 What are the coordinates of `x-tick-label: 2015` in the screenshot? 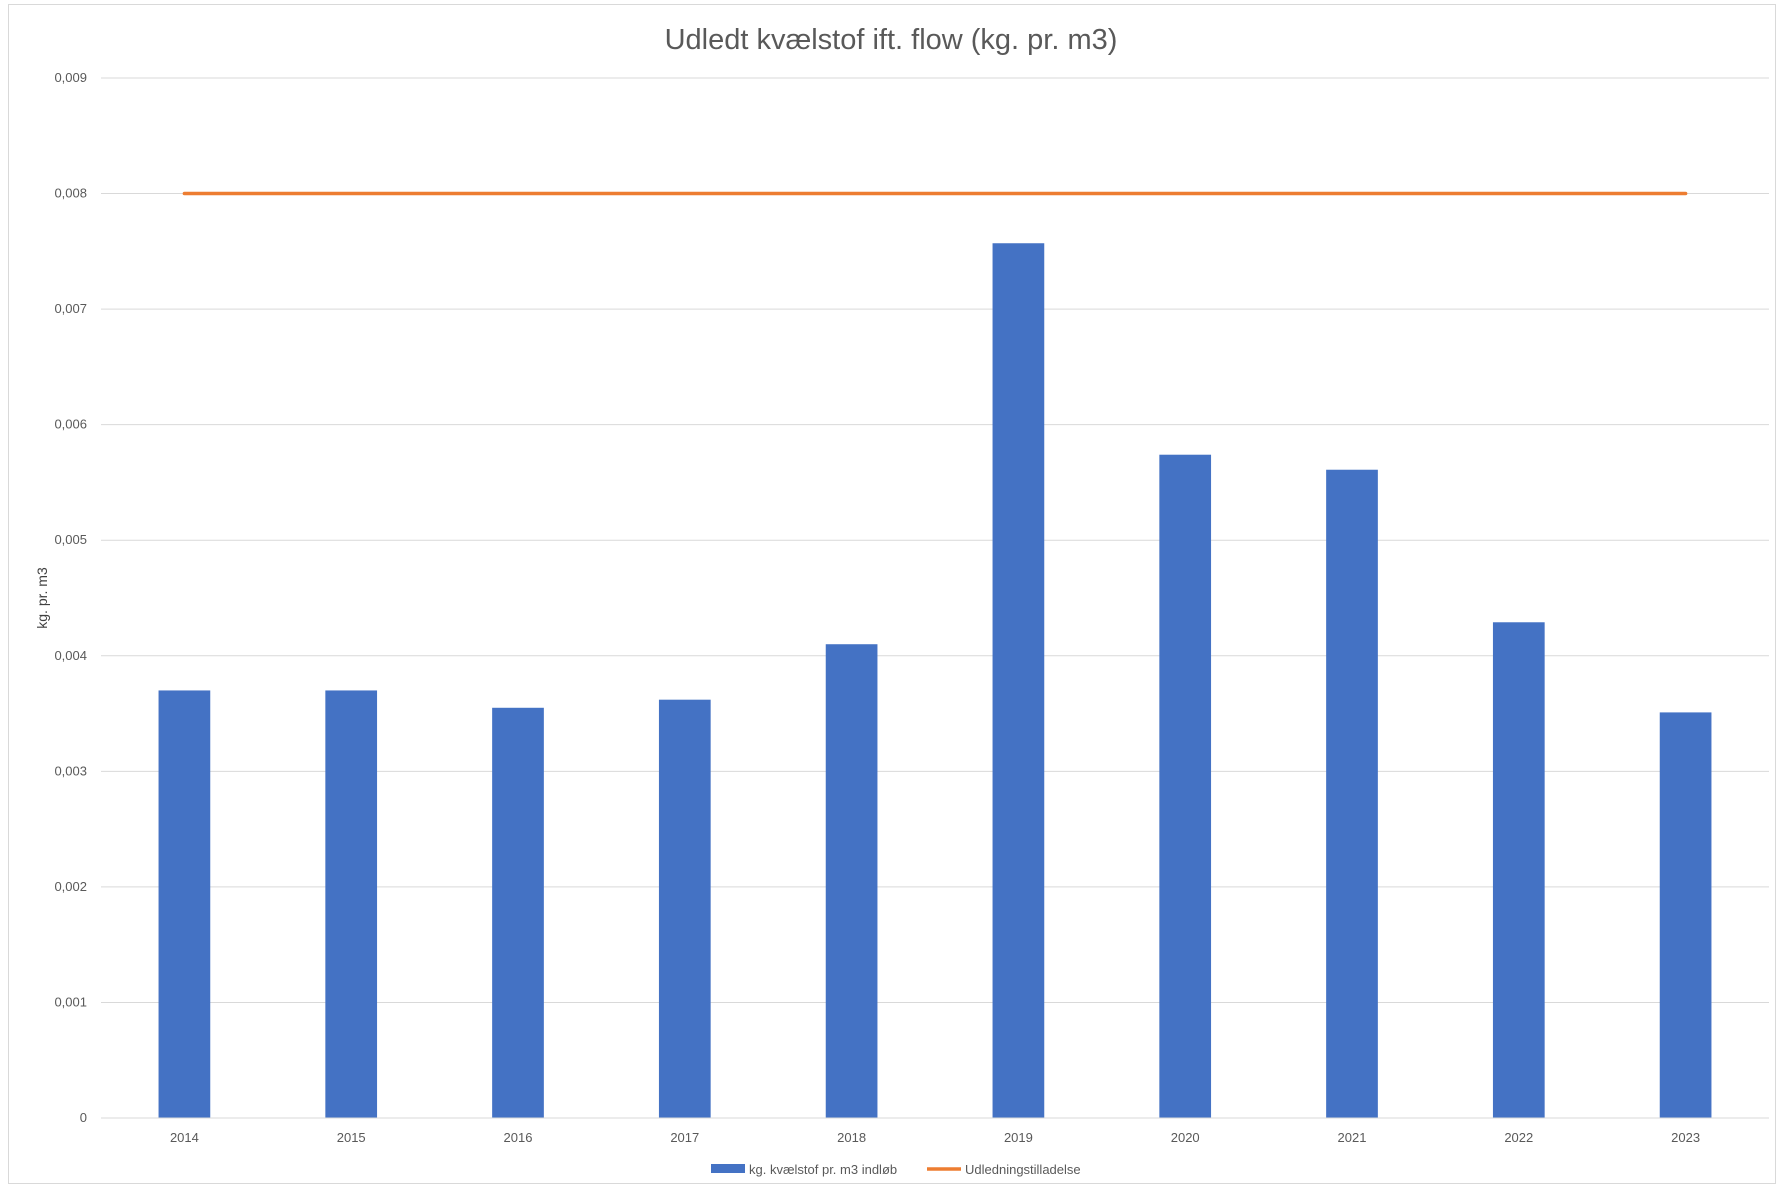 It's located at (351, 1137).